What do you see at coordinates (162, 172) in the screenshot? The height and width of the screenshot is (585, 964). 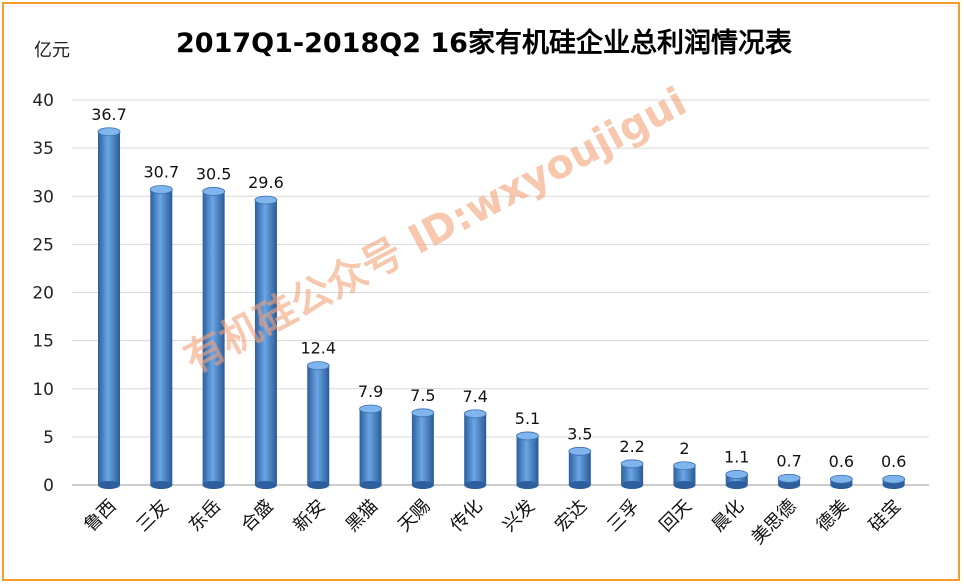 I see `data-label: 30.7` at bounding box center [162, 172].